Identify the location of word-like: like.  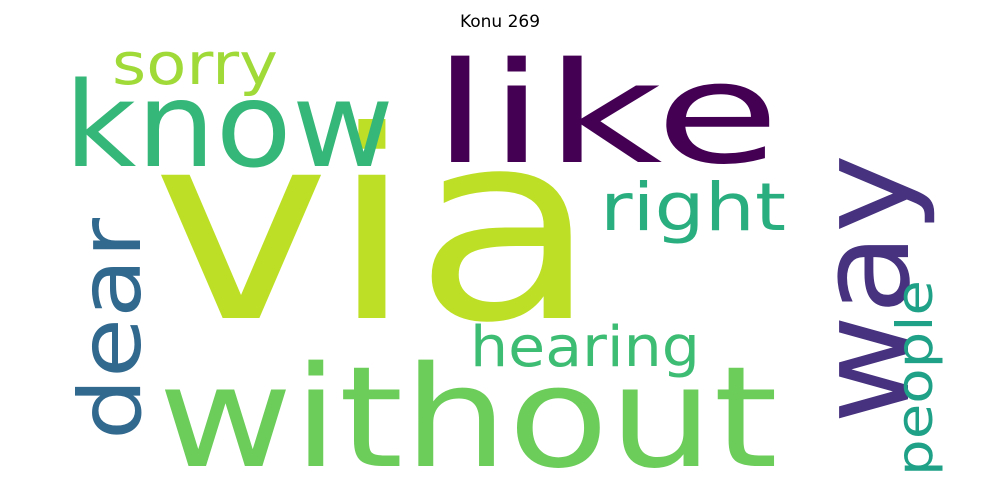
(606, 114).